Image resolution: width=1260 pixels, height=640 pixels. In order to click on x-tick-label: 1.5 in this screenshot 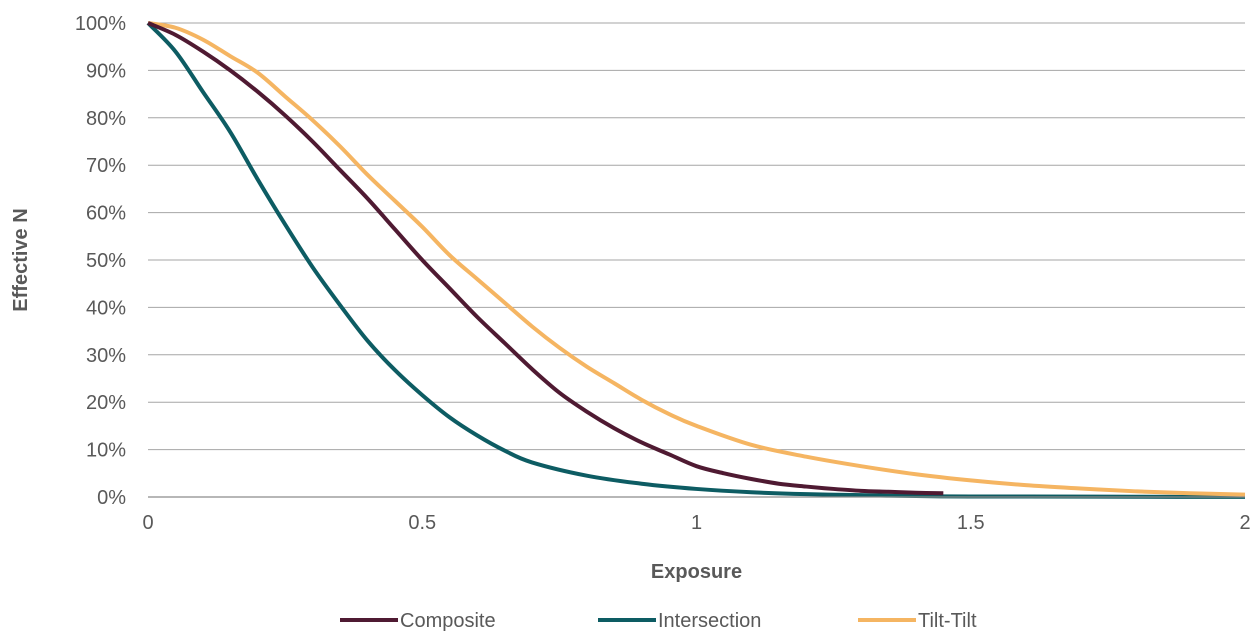, I will do `click(971, 523)`.